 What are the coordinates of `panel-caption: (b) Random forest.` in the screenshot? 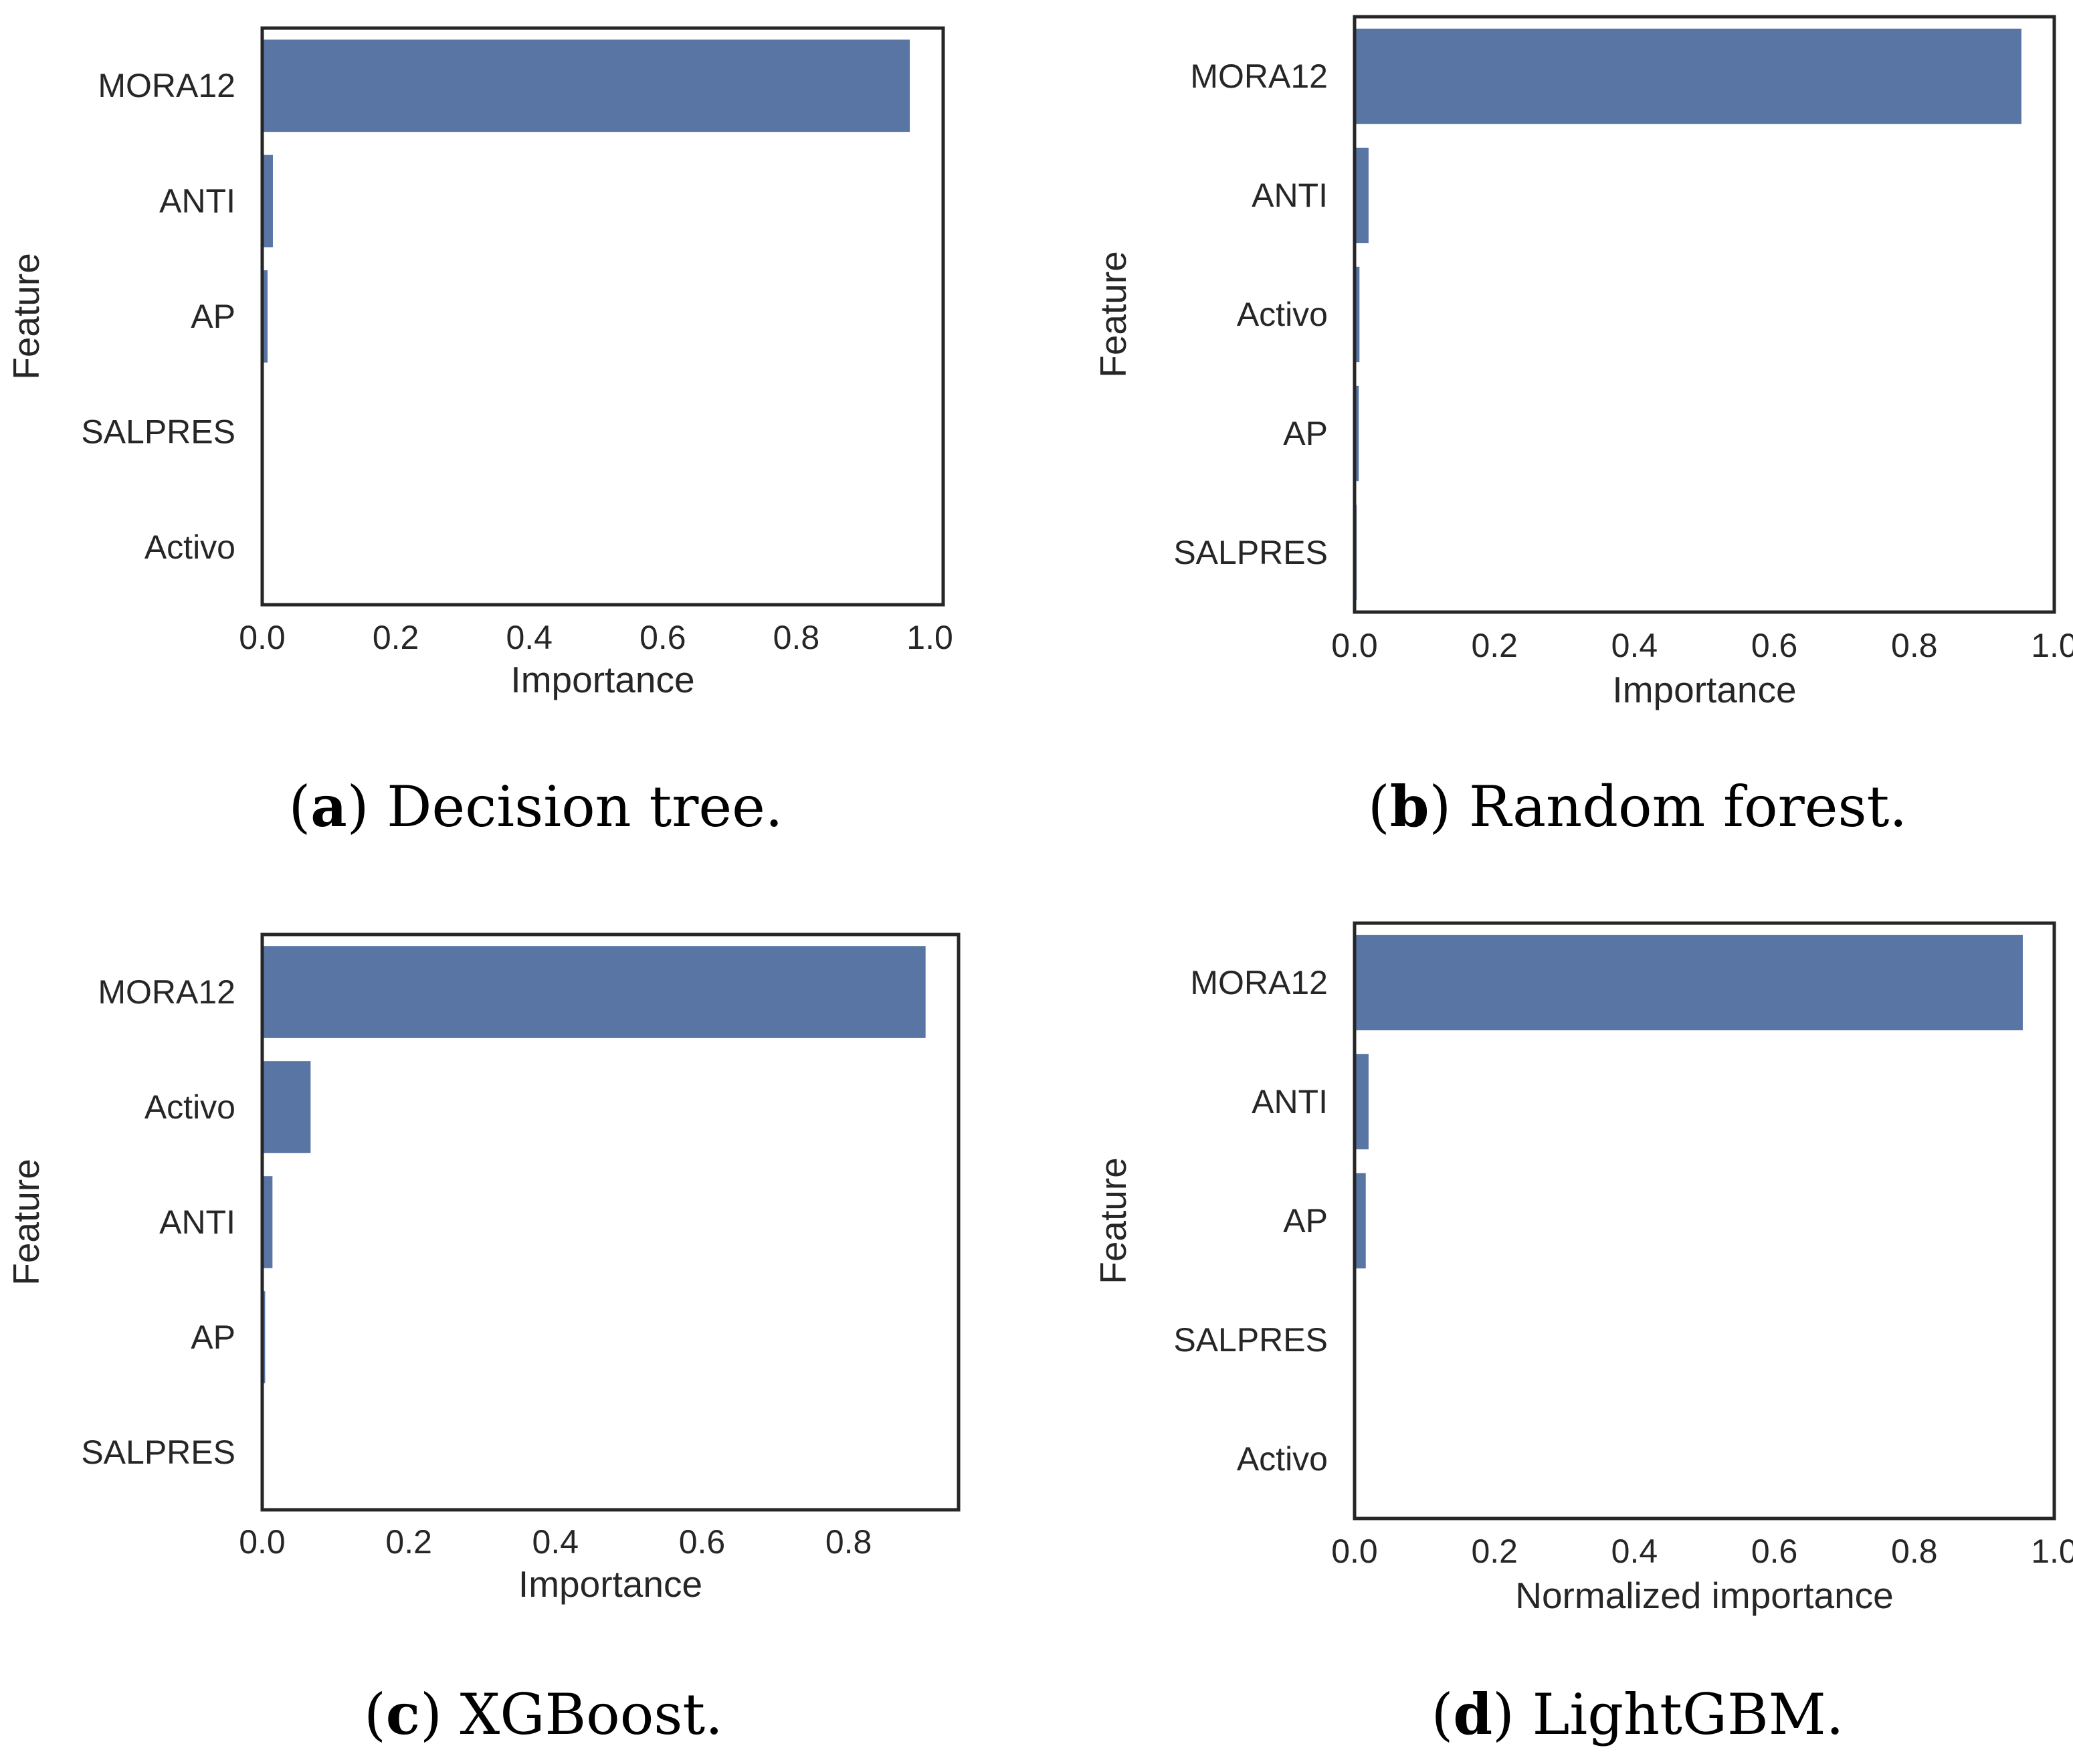 It's located at (1637, 806).